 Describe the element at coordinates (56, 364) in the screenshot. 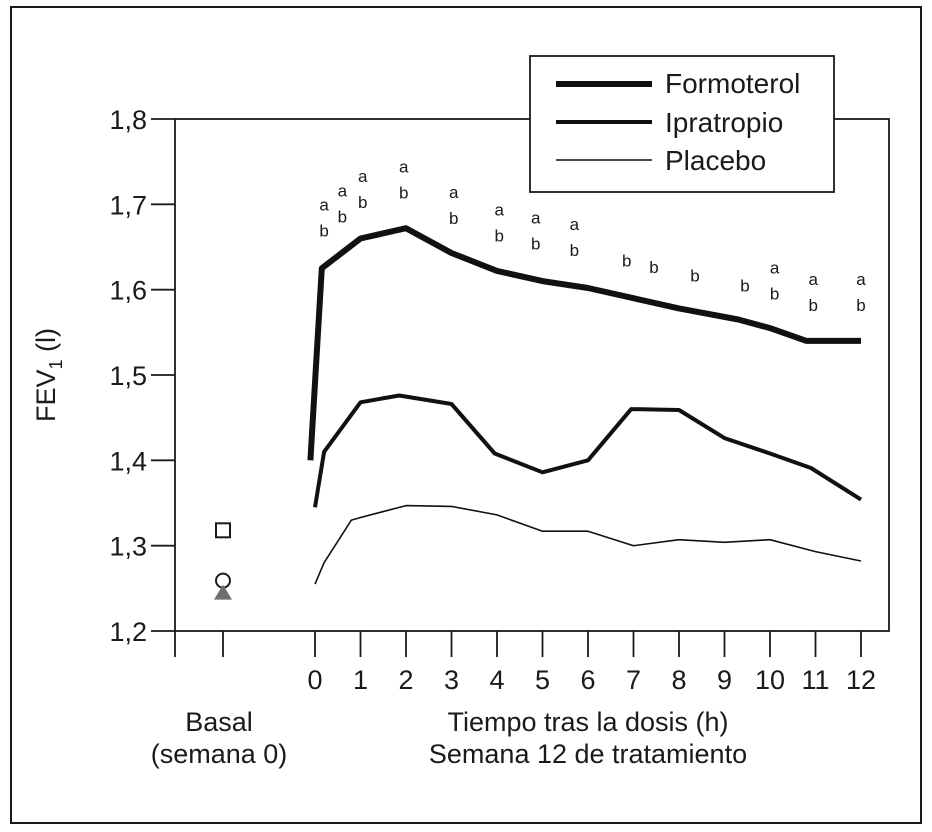

I see `y-axis-title-subscript: 1` at that location.